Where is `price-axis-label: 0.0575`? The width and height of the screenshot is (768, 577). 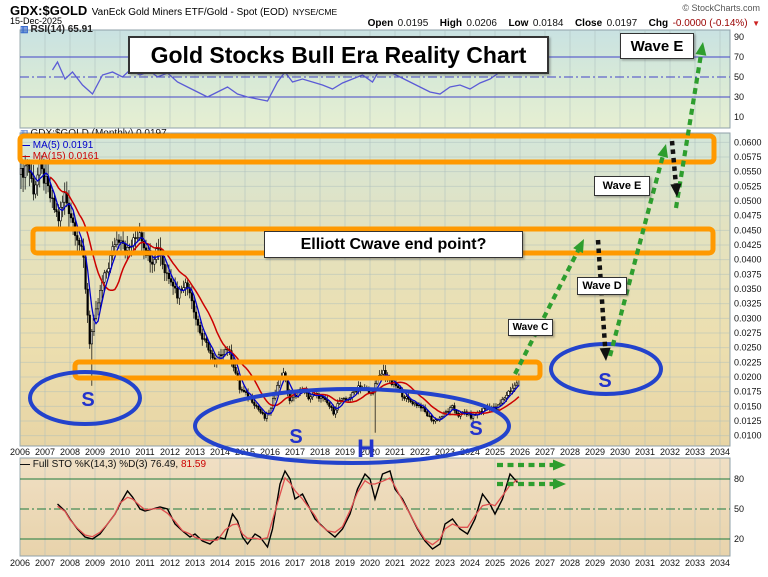
price-axis-label: 0.0575 is located at coordinates (748, 157).